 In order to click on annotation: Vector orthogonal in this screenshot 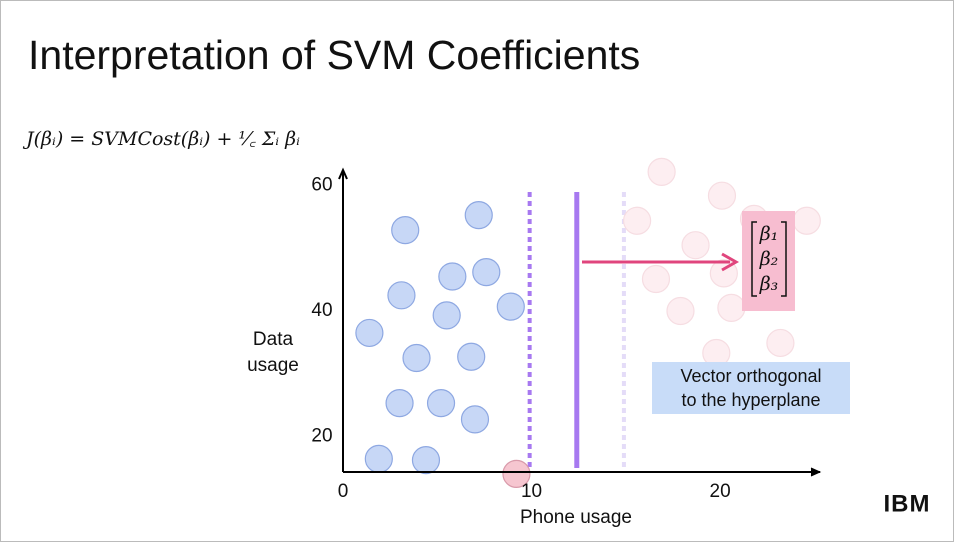, I will do `click(750, 376)`.